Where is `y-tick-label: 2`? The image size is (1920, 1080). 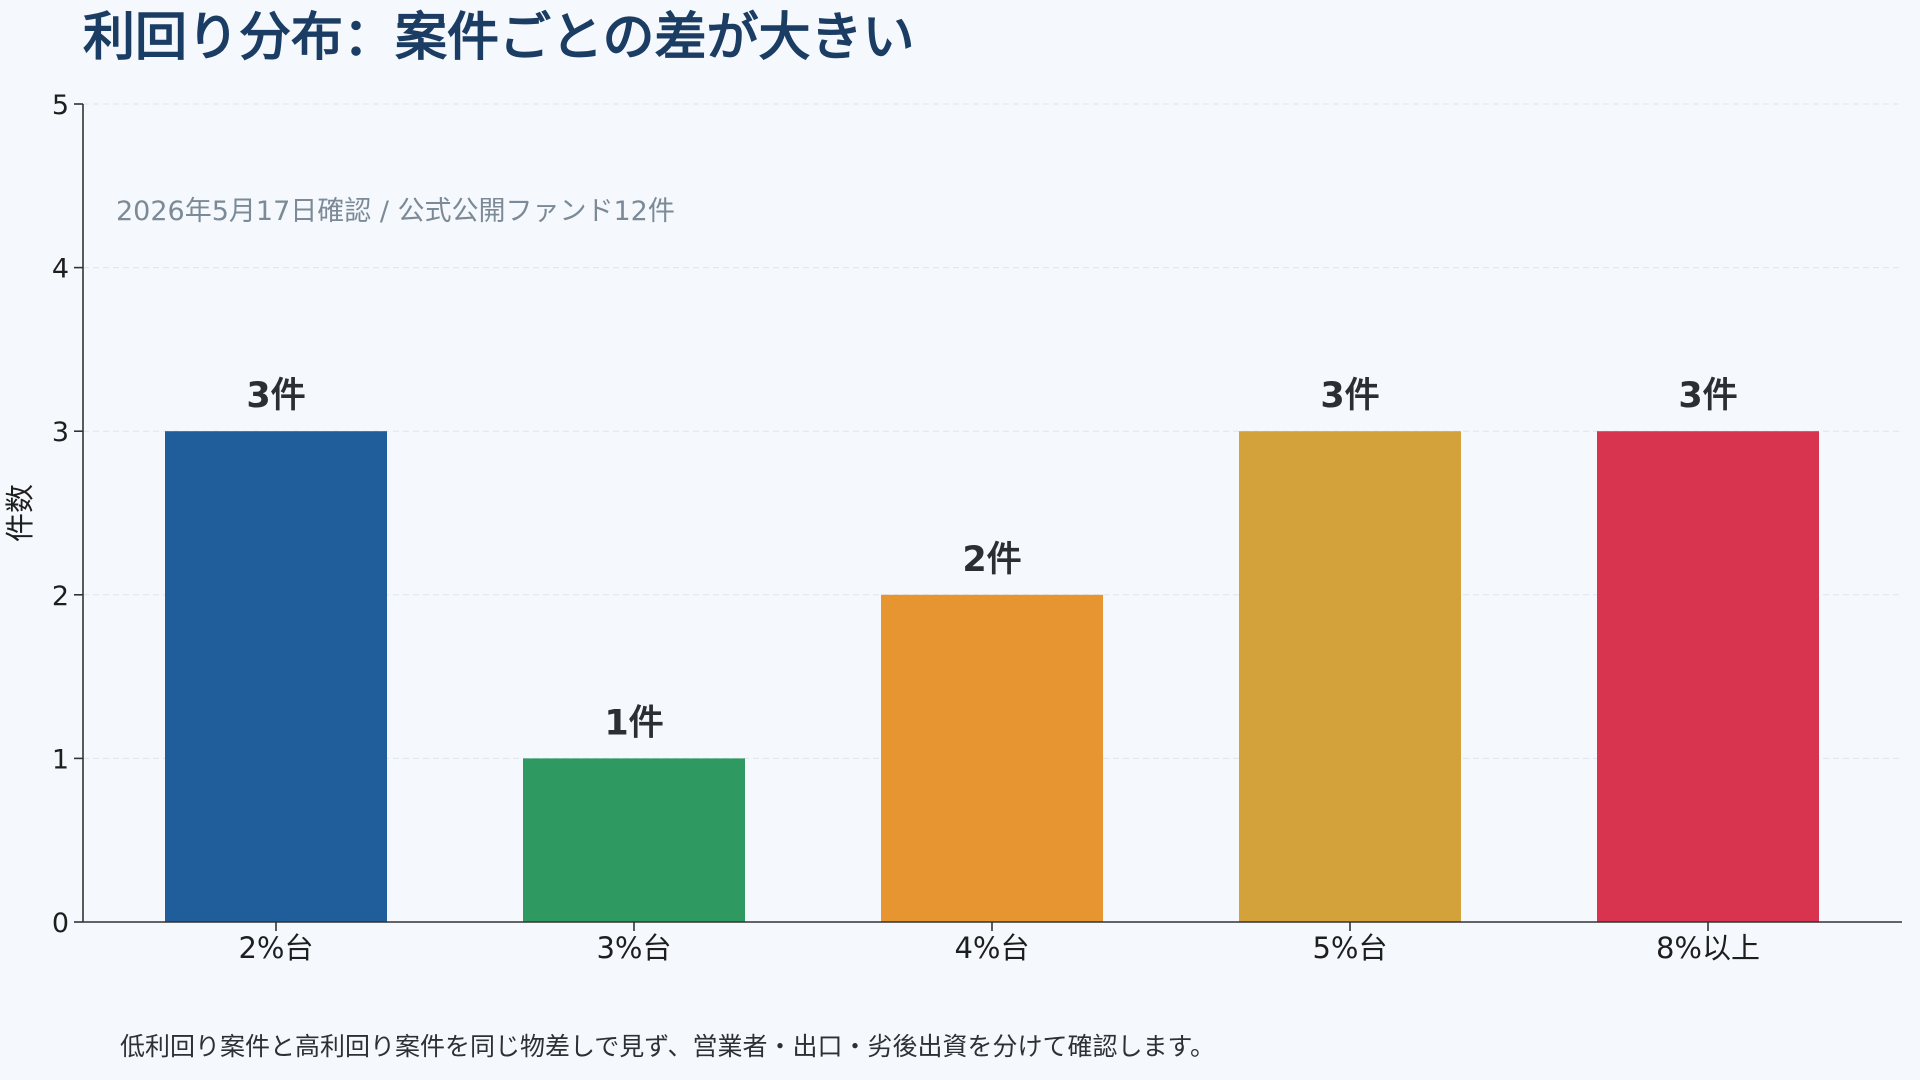 y-tick-label: 2 is located at coordinates (60, 596).